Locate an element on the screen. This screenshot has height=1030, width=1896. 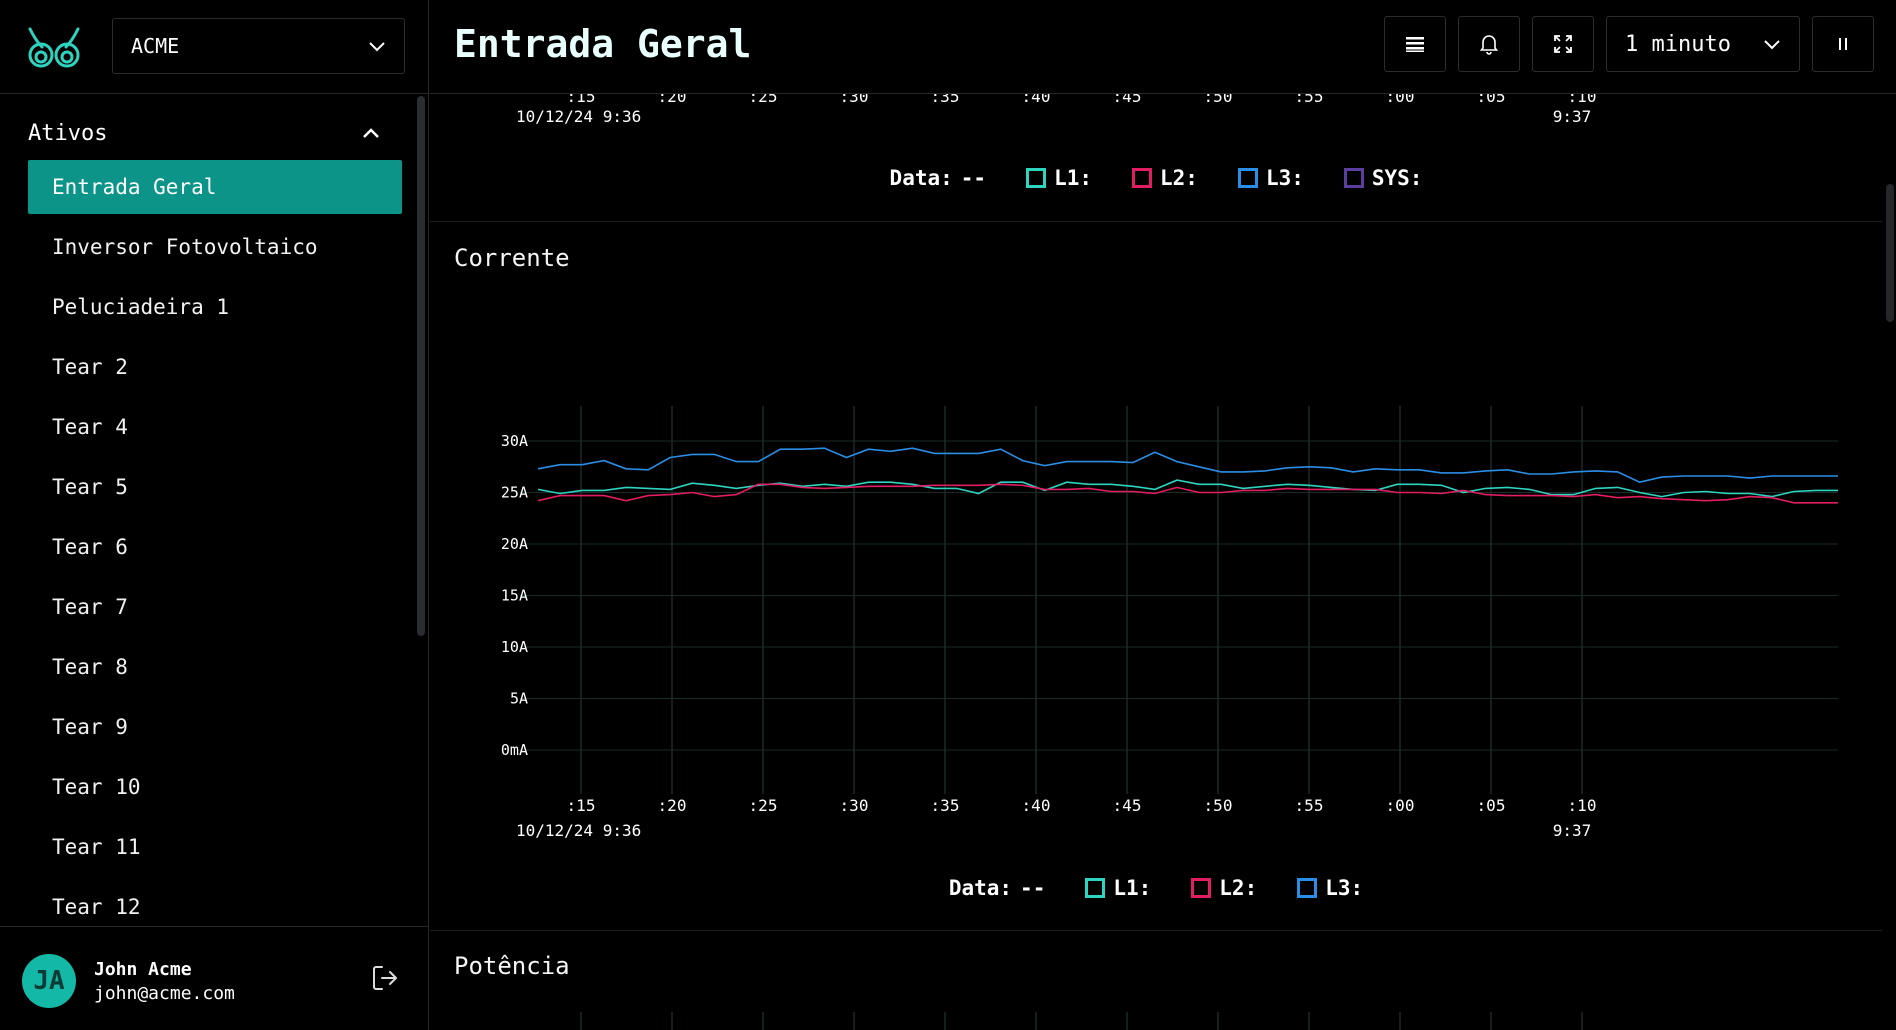
legend-sys-swatch is located at coordinates (1353, 178).